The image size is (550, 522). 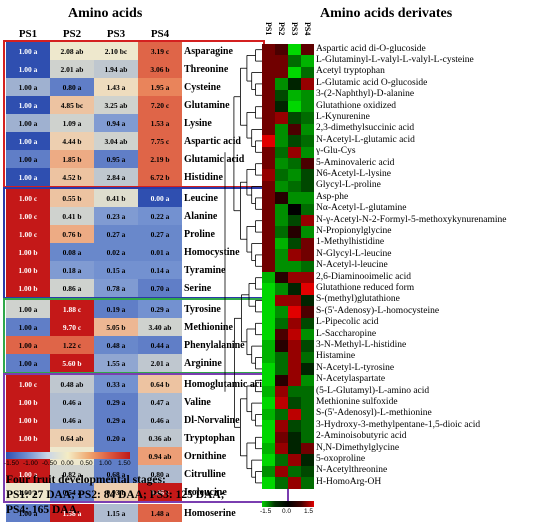 What do you see at coordinates (105, 463) in the screenshot?
I see `legend-tick: 1.00` at bounding box center [105, 463].